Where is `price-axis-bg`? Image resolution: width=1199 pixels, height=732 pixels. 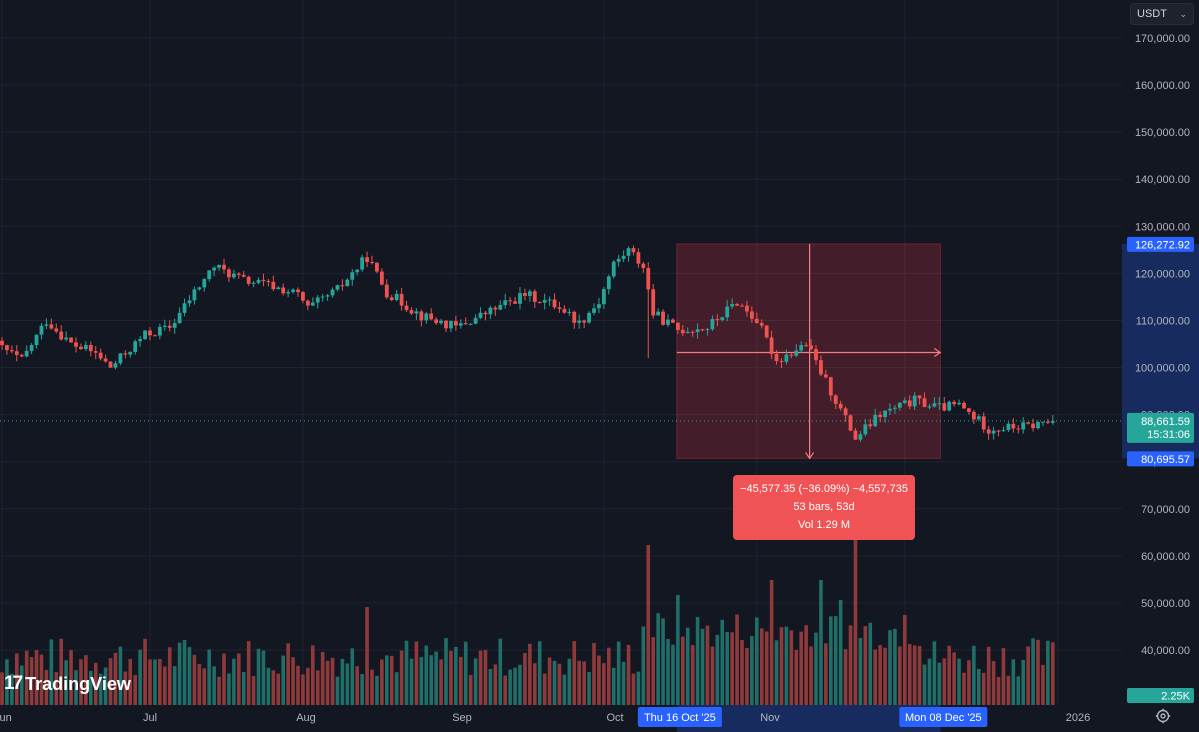
price-axis-bg is located at coordinates (1160, 352).